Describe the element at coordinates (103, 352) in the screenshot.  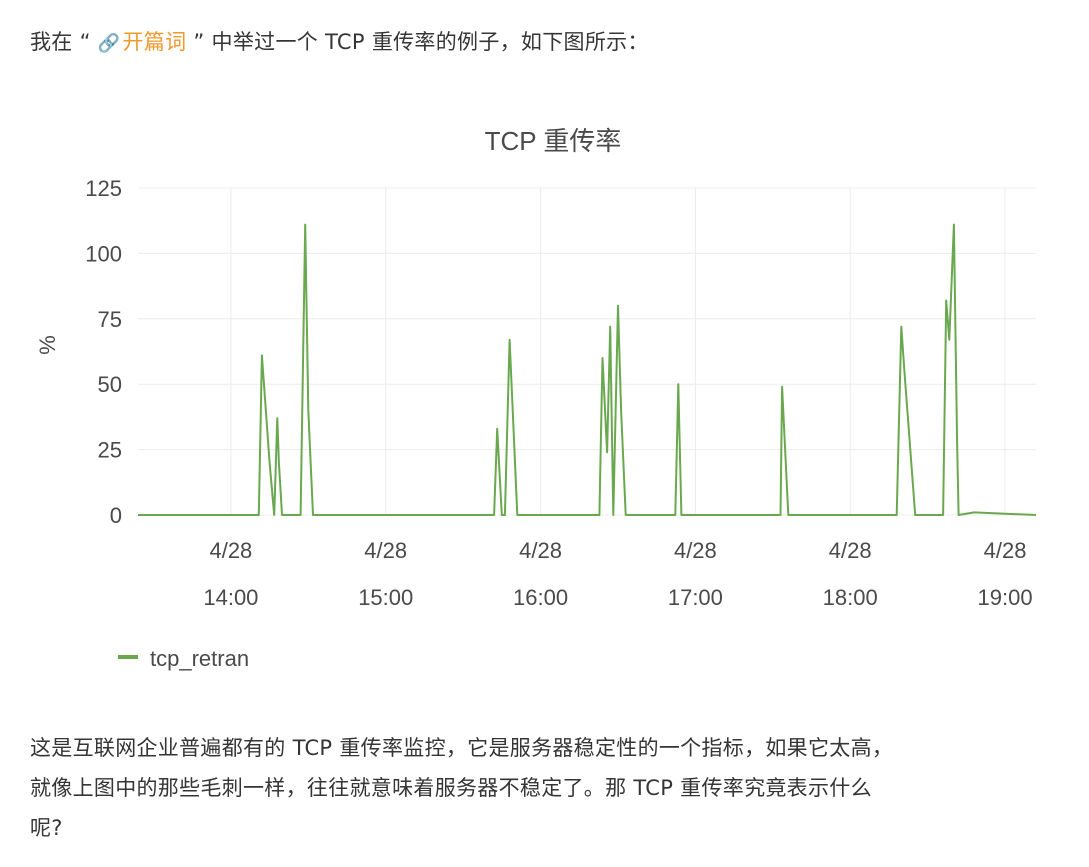
I see `y-axis: 0 25 50 75 100 125` at that location.